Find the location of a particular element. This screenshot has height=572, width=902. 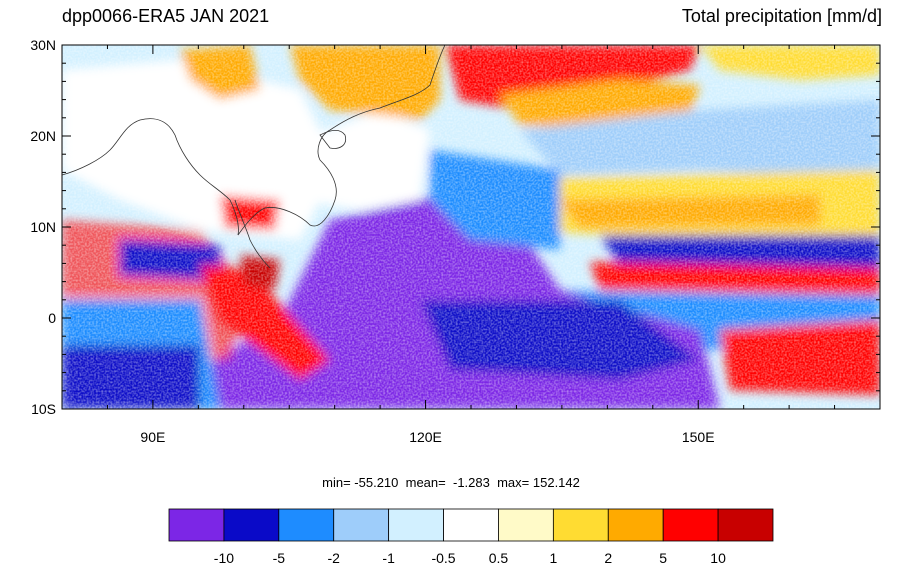

colorbar-label: -2 is located at coordinates (334, 558).